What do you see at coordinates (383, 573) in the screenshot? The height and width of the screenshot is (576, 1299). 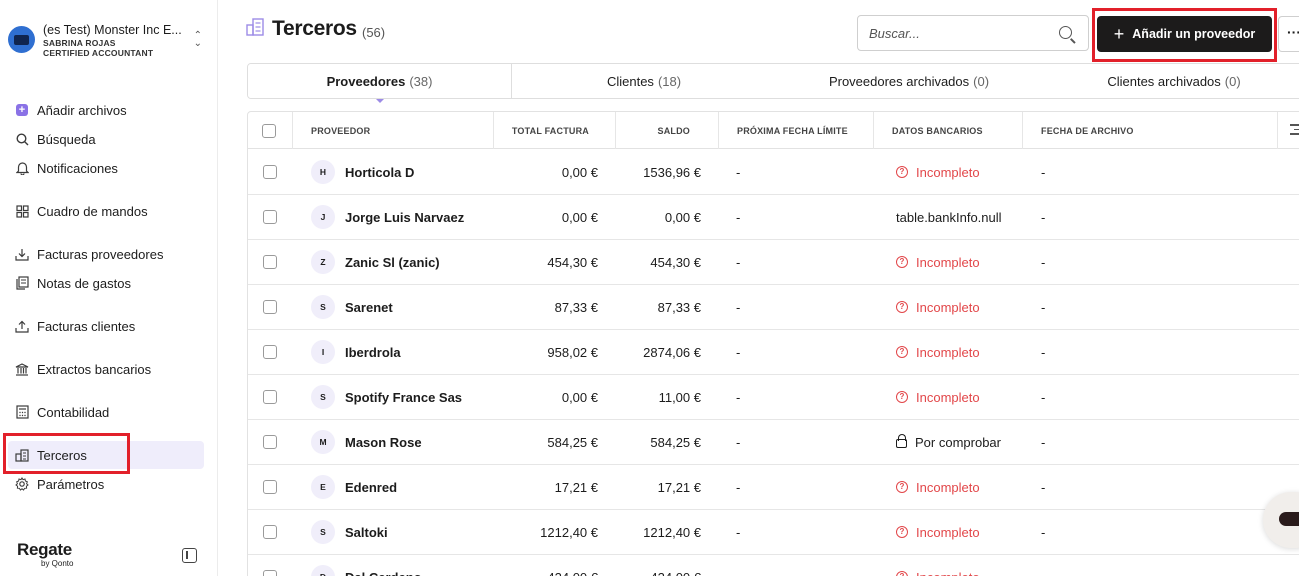 I see `supplier-name: Dal Cerdeno` at bounding box center [383, 573].